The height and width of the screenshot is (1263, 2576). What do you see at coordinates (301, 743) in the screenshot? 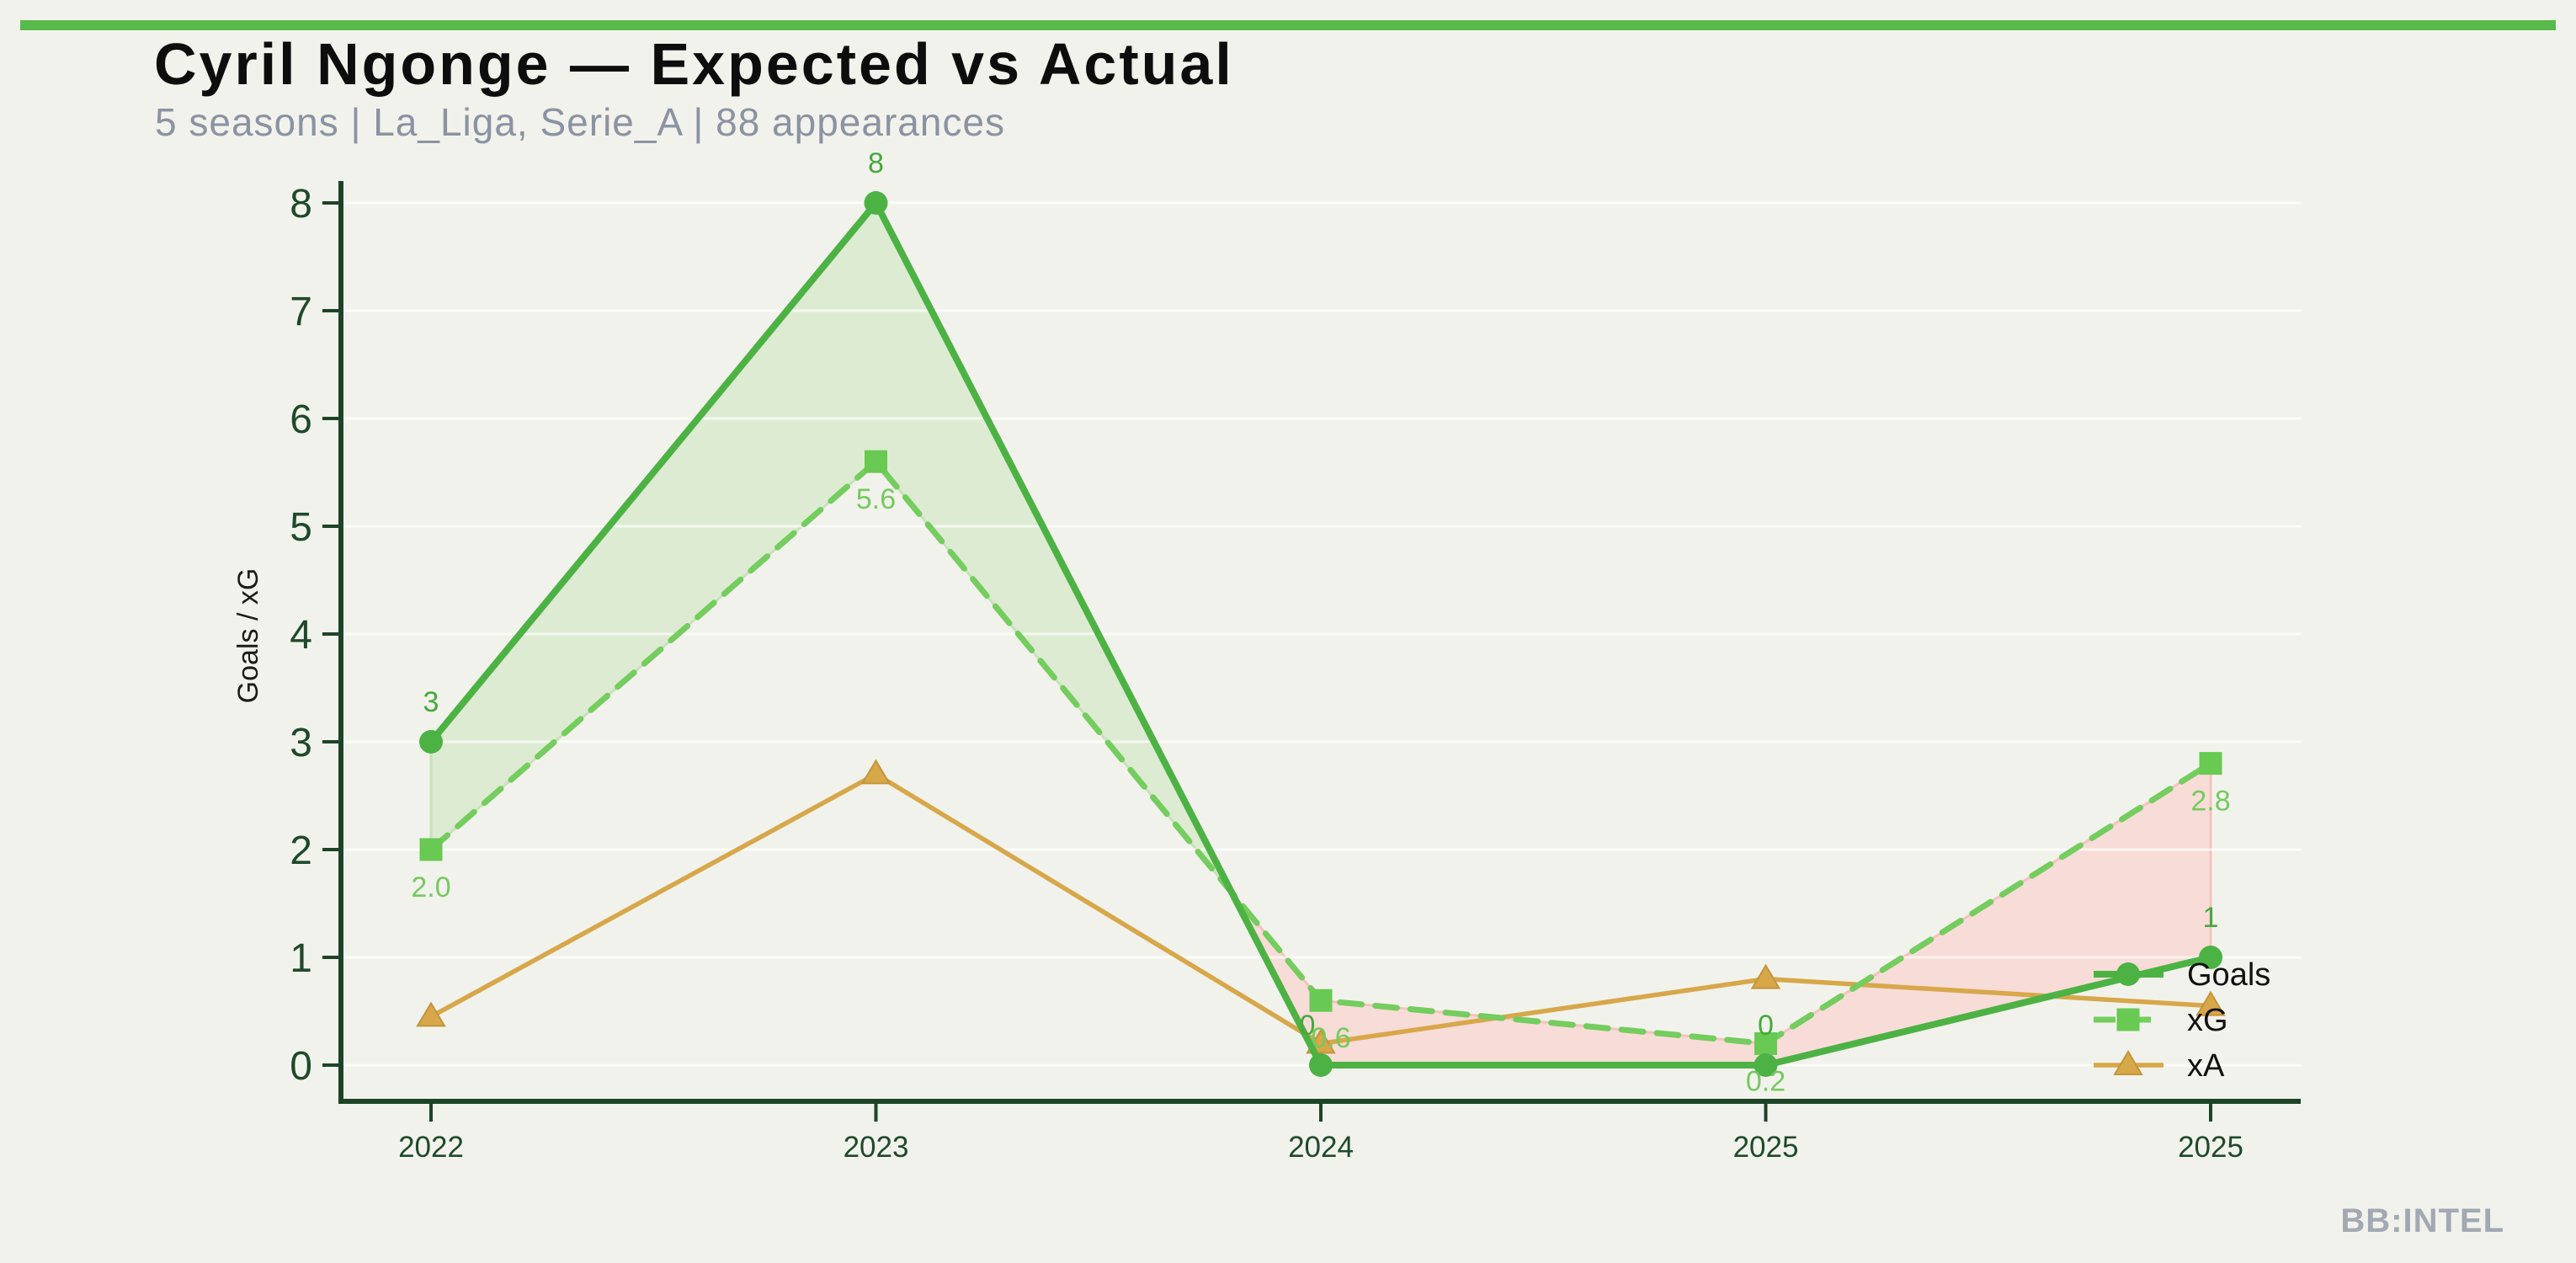
I see `y-tick-label: 3` at bounding box center [301, 743].